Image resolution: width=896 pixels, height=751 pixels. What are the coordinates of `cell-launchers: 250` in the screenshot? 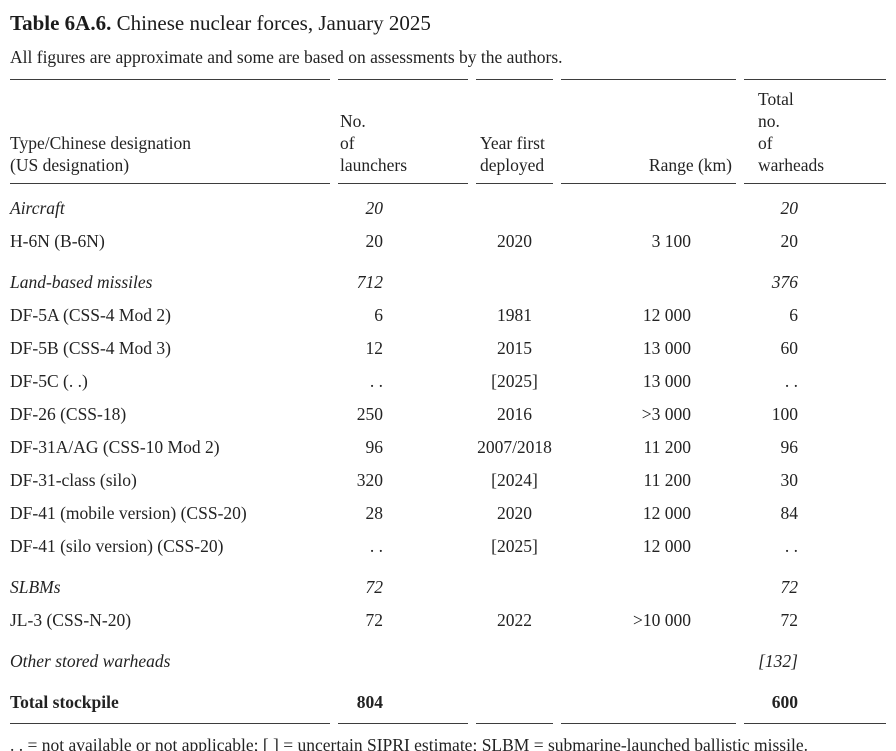 It's located at (369, 414).